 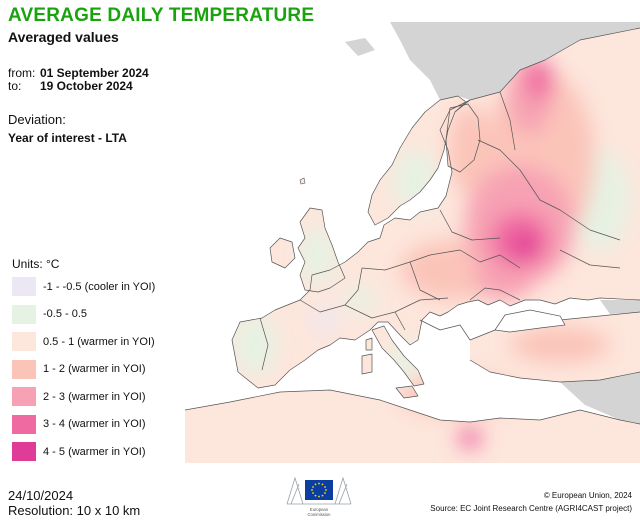 I want to click on legend-item: 1 - 2 (warmer in YOI), so click(x=83, y=370).